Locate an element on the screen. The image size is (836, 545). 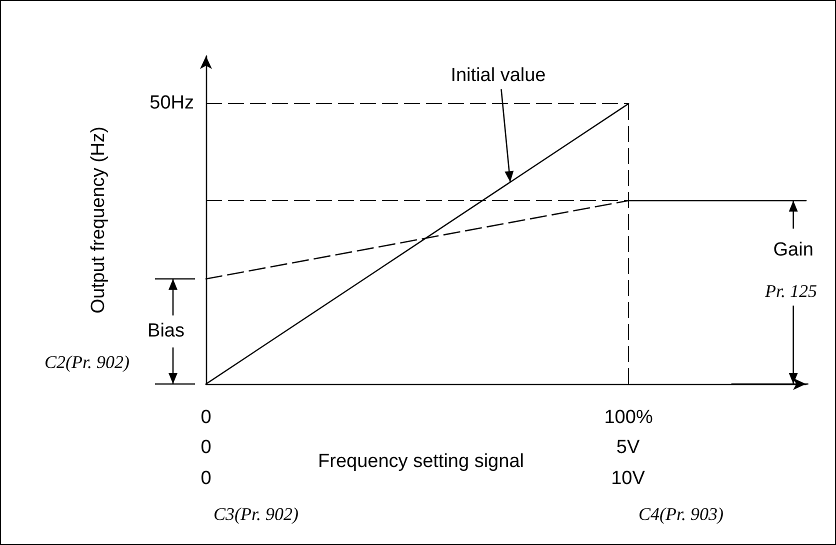
text: C3(Pr. 902) is located at coordinates (256, 514).